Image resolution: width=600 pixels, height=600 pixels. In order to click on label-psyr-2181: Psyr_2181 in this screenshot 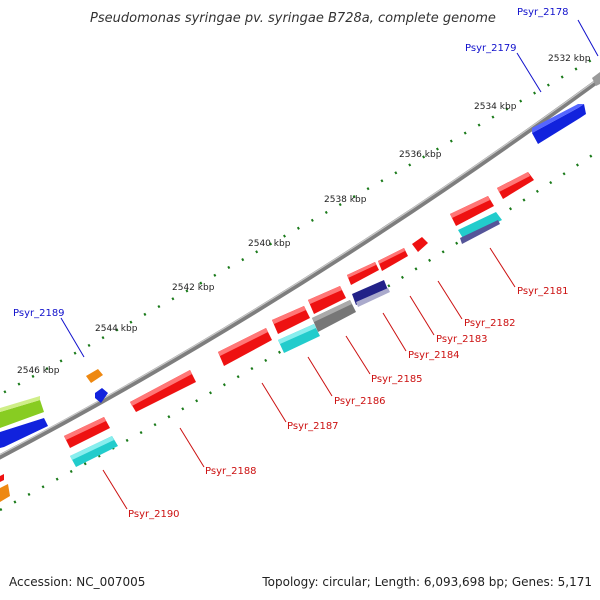, I will do `click(543, 291)`.